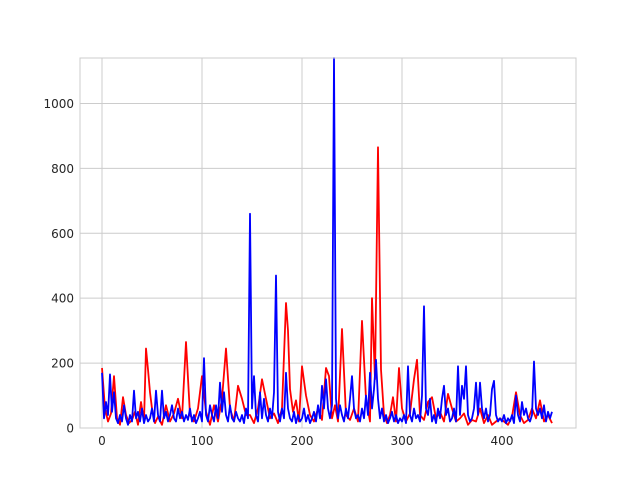 Image resolution: width=640 pixels, height=480 pixels. Describe the element at coordinates (202, 441) in the screenshot. I see `x-tick-label: 100` at that location.